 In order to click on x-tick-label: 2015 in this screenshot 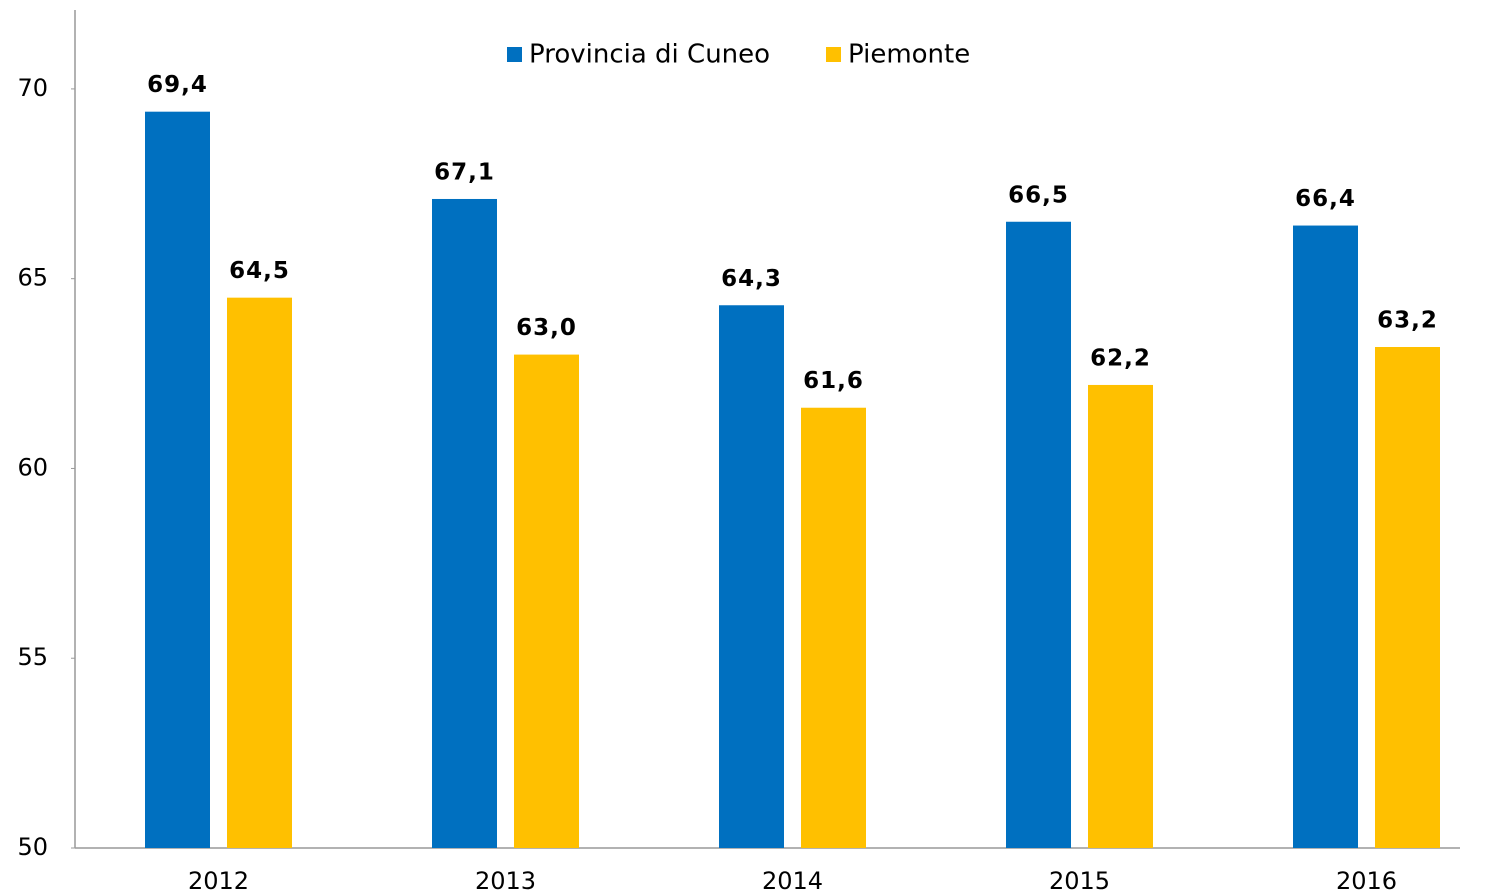, I will do `click(1079, 881)`.